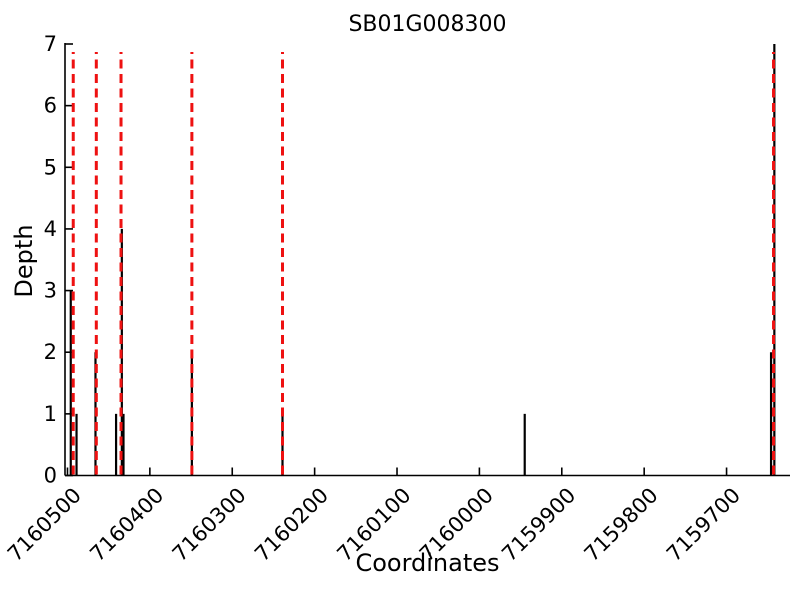 Image resolution: width=800 pixels, height=600 pixels. Describe the element at coordinates (50, 229) in the screenshot. I see `y-tick-label: 4` at that location.